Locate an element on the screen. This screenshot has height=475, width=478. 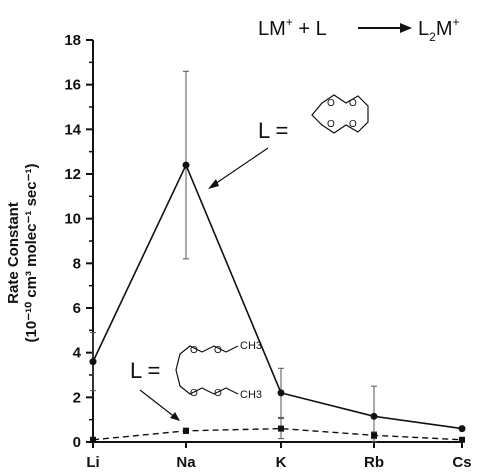
y-tick-label: 12 is located at coordinates (72, 174).